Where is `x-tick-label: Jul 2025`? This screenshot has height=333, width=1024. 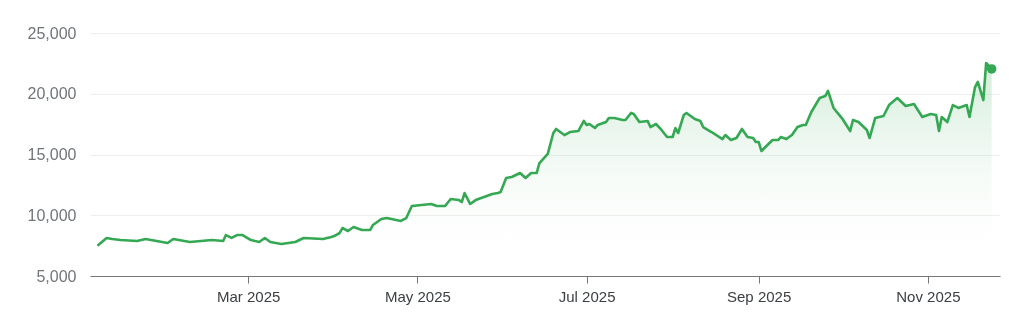 x-tick-label: Jul 2025 is located at coordinates (587, 296).